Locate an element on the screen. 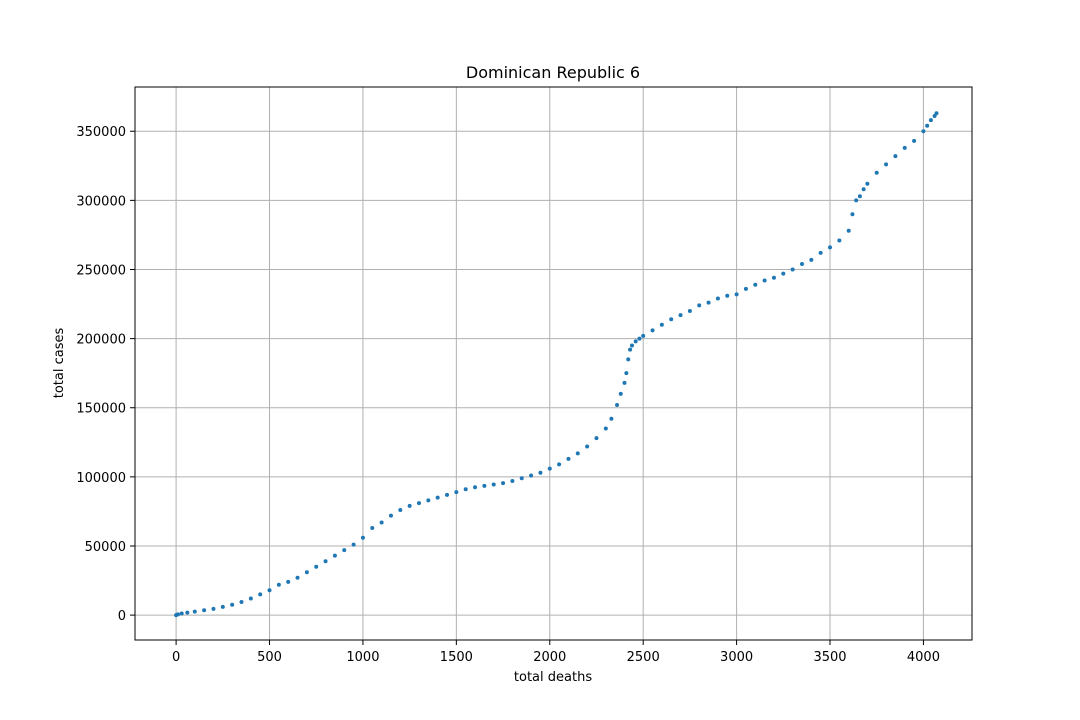 The height and width of the screenshot is (720, 1080). x-tick-label: 500 is located at coordinates (269, 657).